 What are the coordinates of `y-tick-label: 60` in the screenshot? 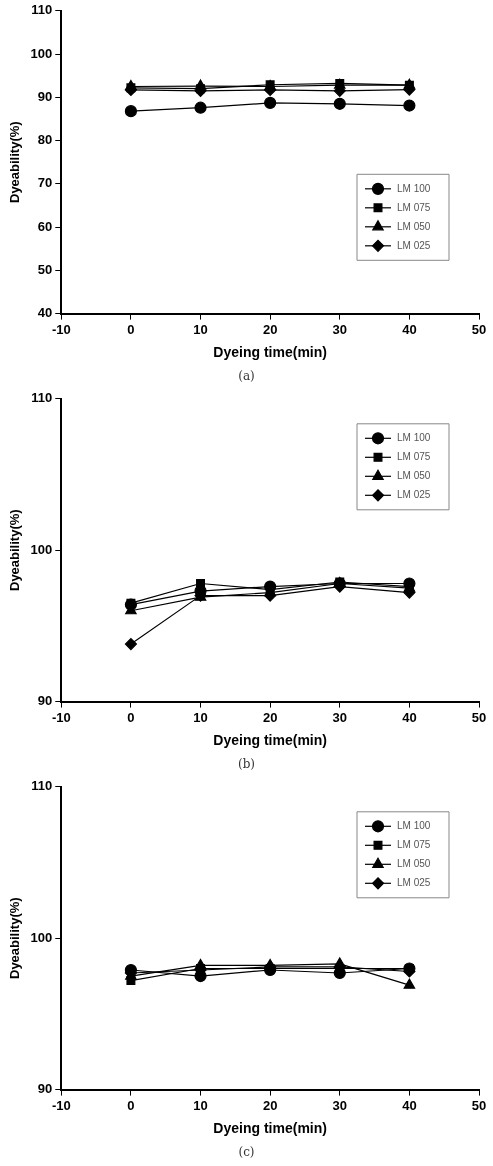 It's located at (45, 226).